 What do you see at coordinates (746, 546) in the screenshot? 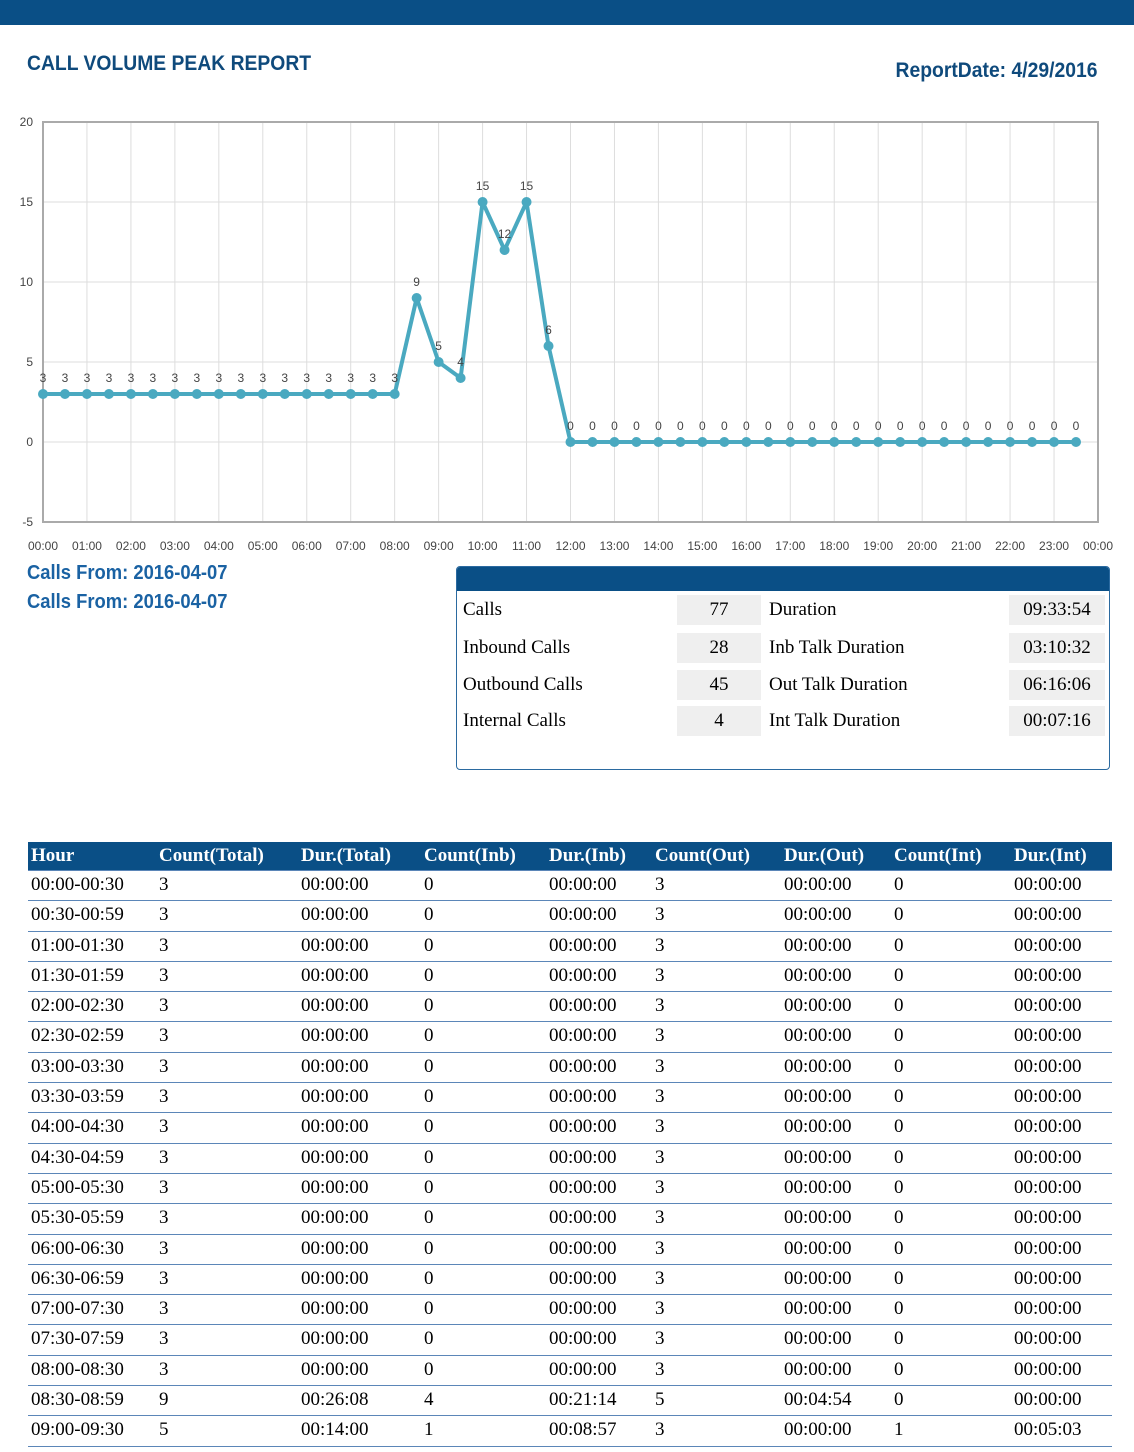
I see `x-tick-label: 16:00` at bounding box center [746, 546].